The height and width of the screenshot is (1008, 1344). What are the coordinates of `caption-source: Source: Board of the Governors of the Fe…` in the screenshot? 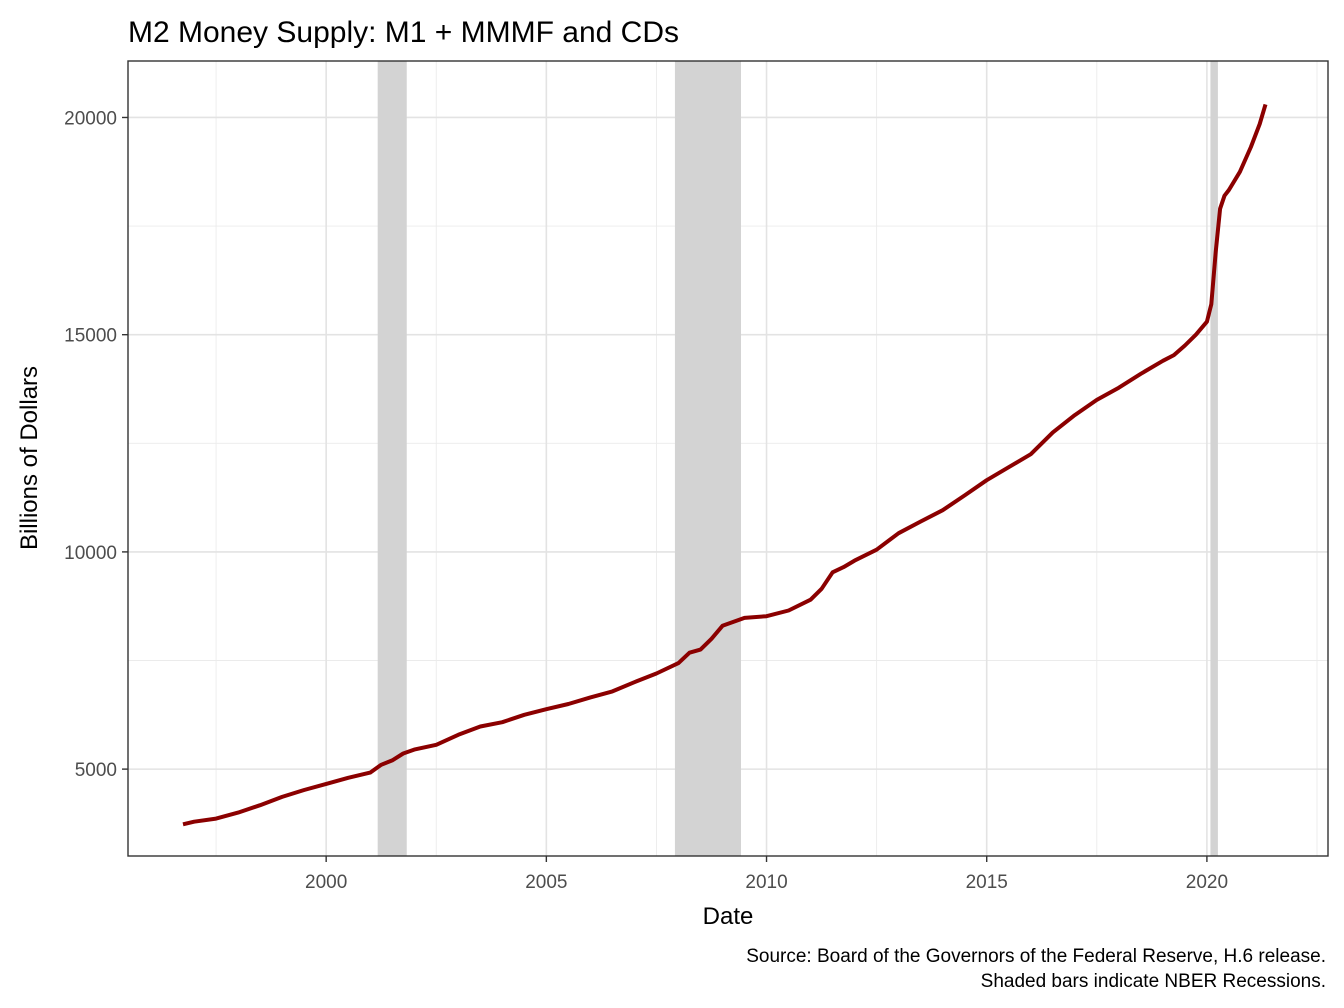 It's located at (1036, 956).